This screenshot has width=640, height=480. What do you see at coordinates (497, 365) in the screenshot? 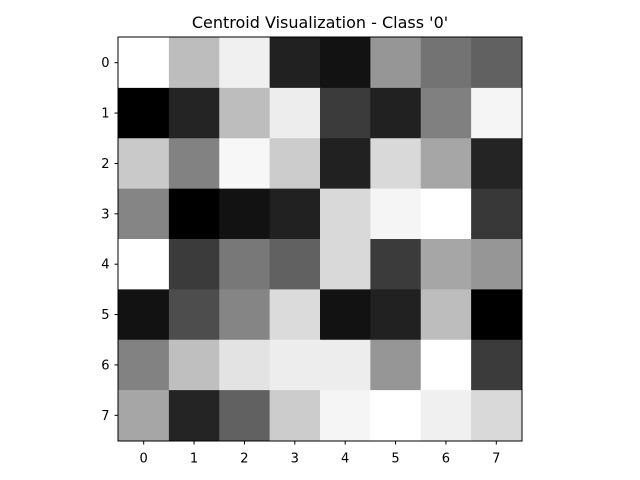
I see `heatmap-cell-r6-c7` at bounding box center [497, 365].